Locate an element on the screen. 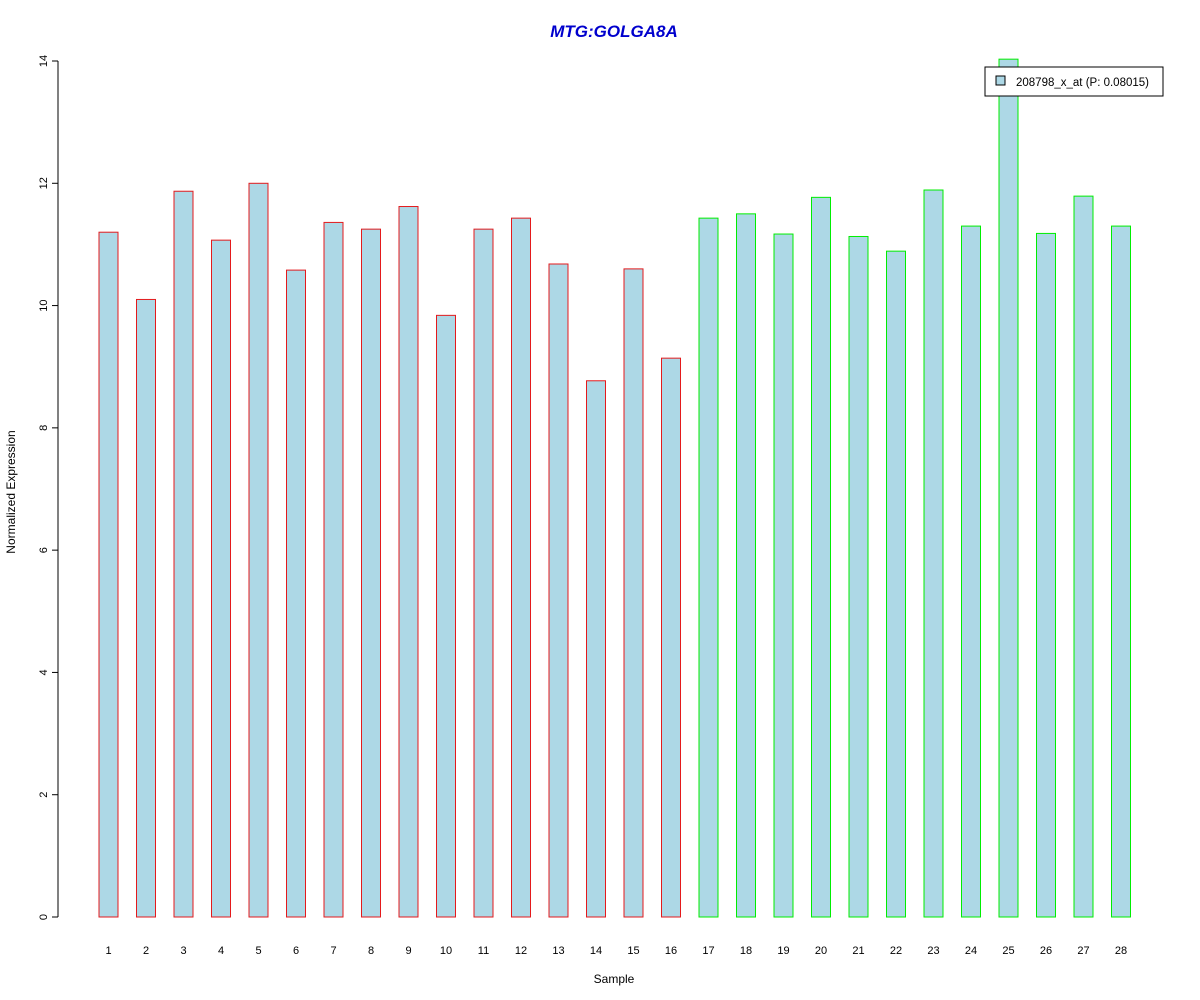 The height and width of the screenshot is (1000, 1200). chart-title: MTG:GOLGA8A is located at coordinates (614, 31).